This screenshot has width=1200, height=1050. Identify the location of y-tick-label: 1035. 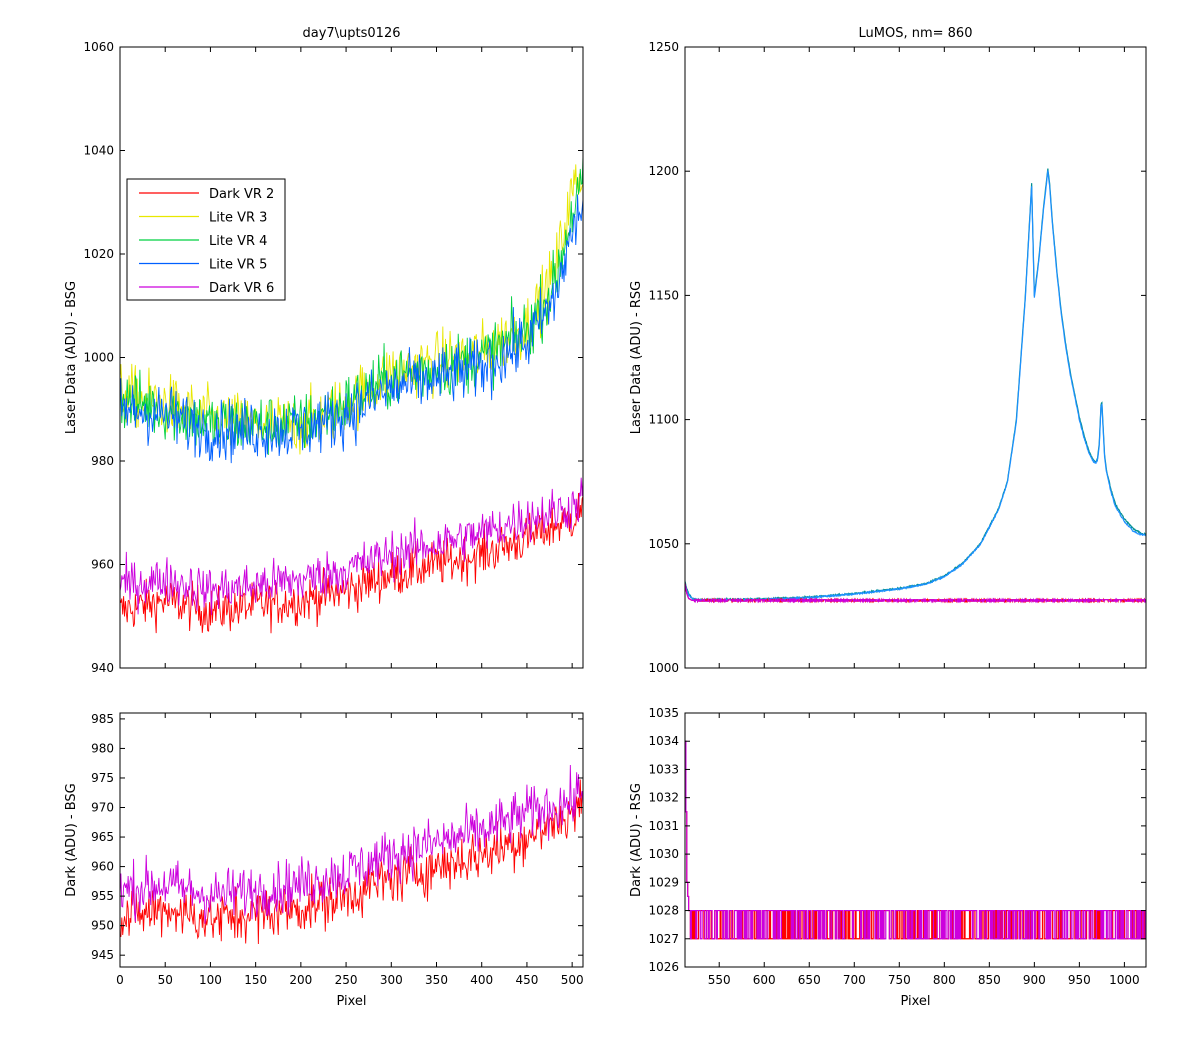
(663, 713).